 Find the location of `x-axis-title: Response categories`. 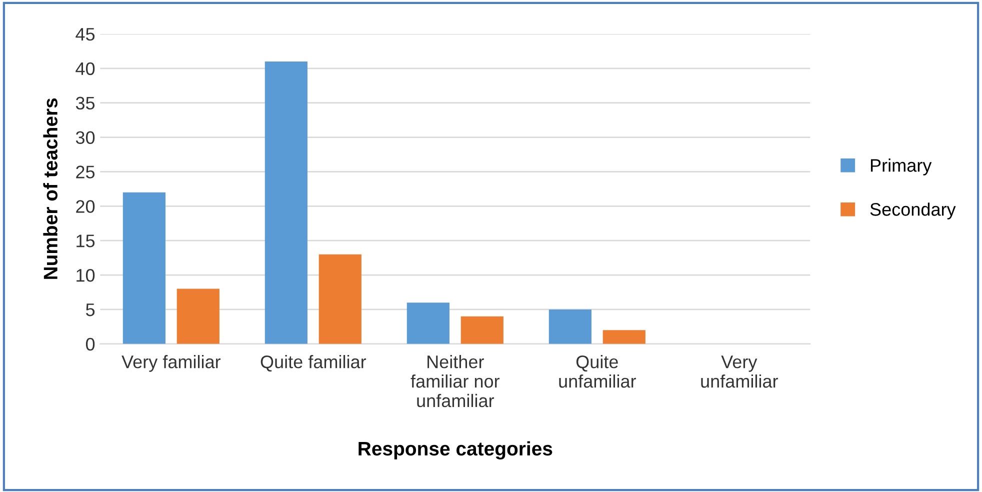

x-axis-title: Response categories is located at coordinates (455, 450).